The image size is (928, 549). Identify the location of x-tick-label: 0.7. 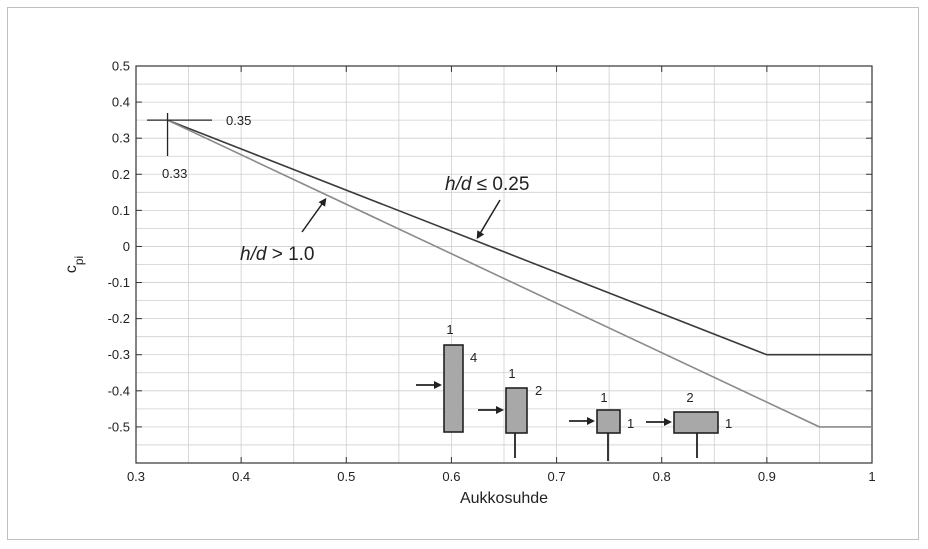
(557, 476).